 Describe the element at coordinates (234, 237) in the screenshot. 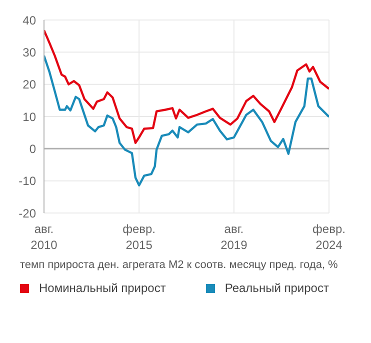

I see `x-tick-label: авг. 2019` at that location.